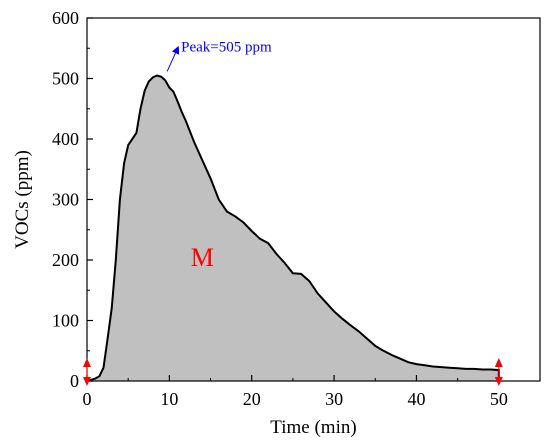 The width and height of the screenshot is (550, 447). Describe the element at coordinates (87, 399) in the screenshot. I see `x-tick-label: 0` at that location.